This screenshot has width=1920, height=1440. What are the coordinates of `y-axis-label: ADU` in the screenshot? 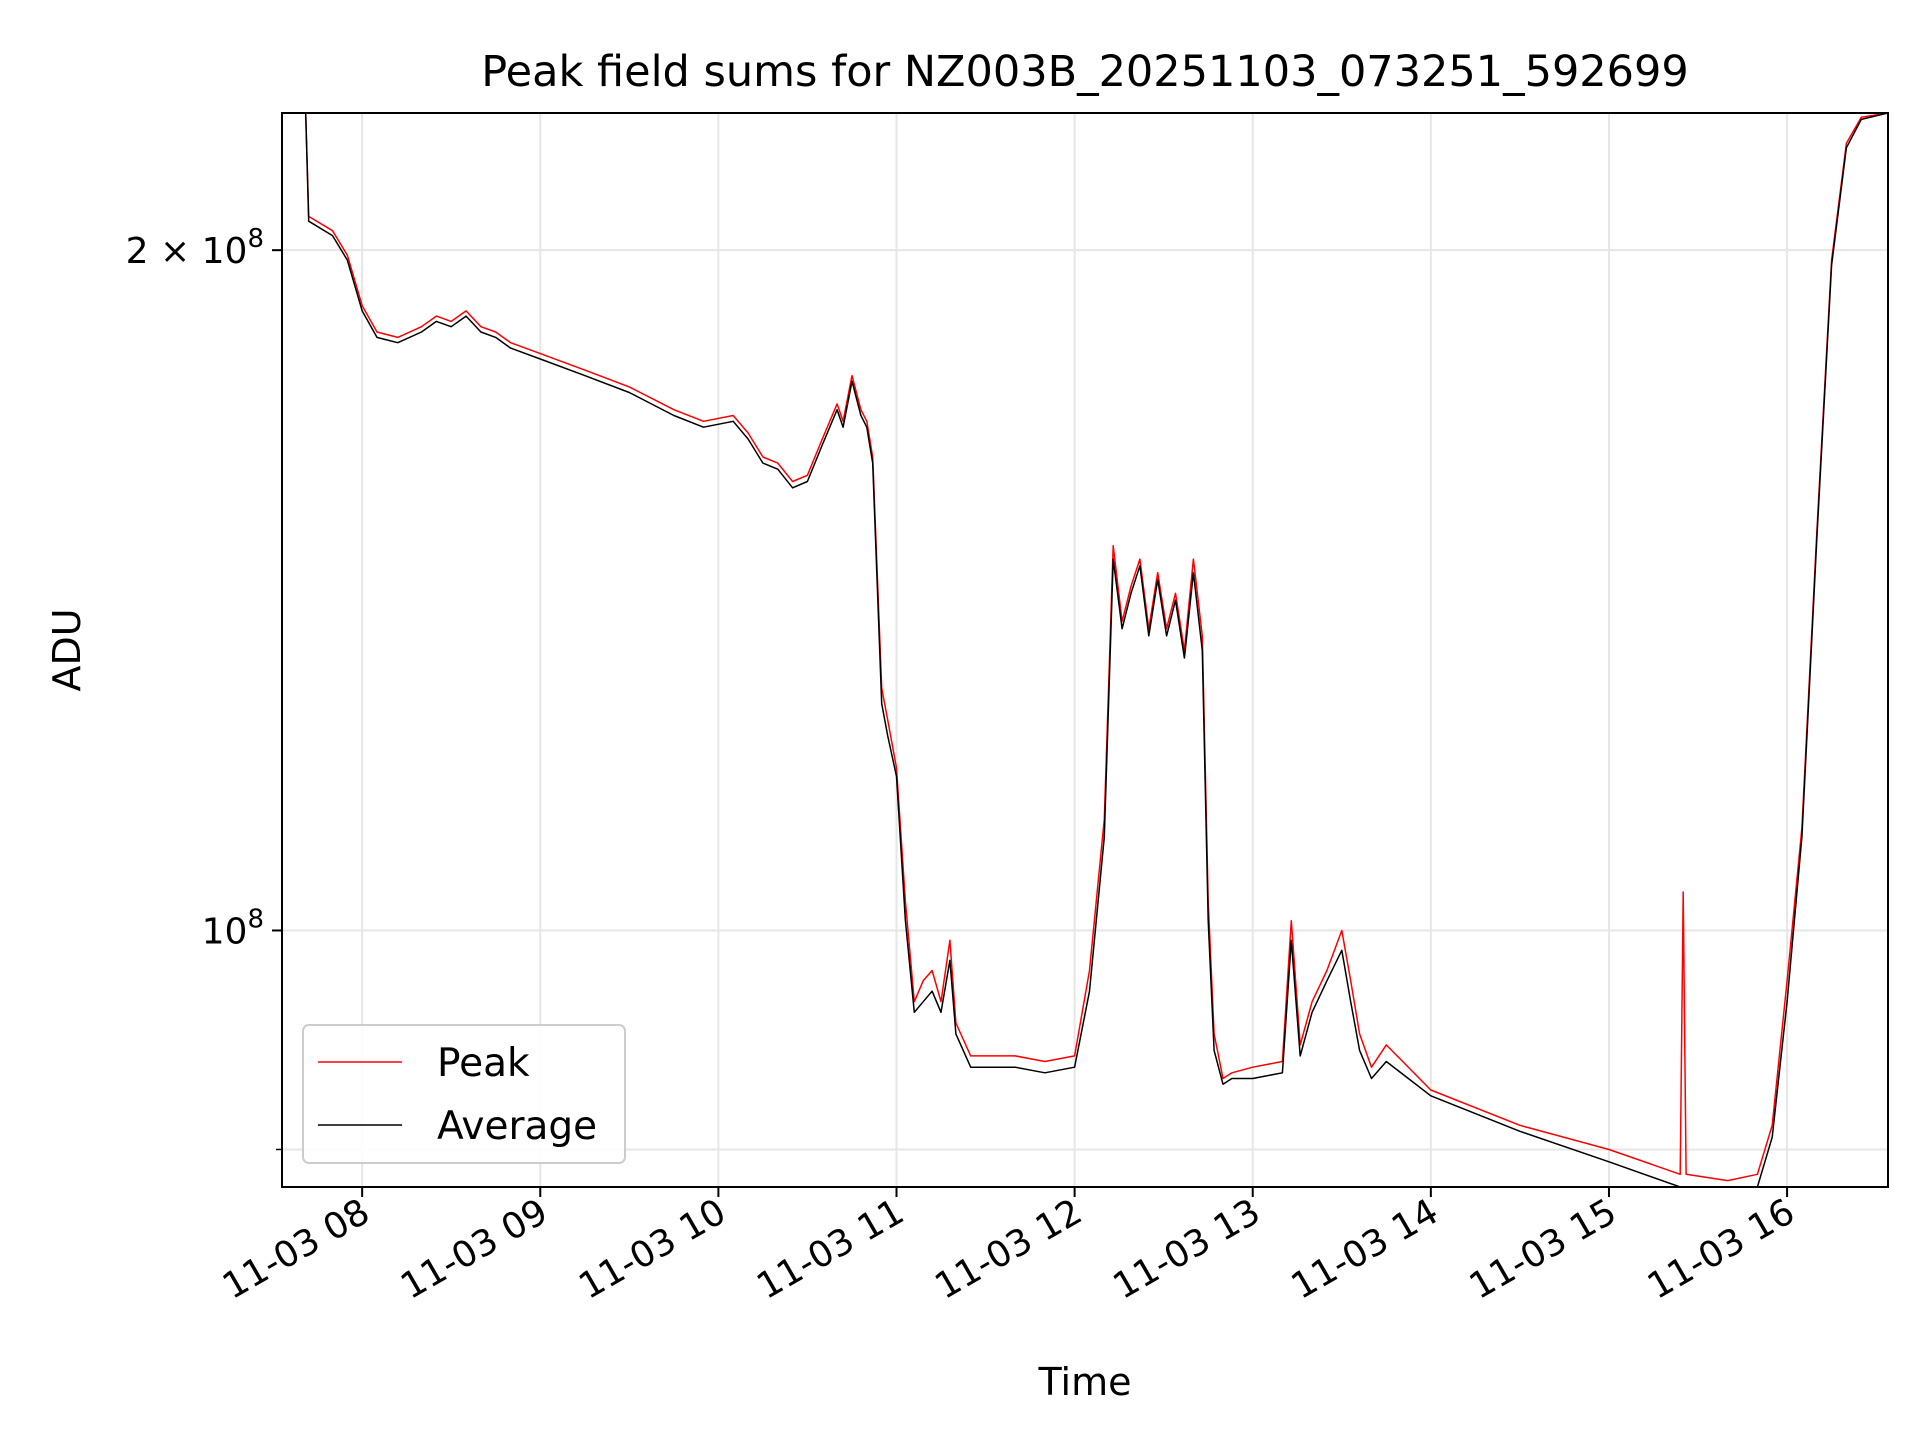 It's located at (67, 649).